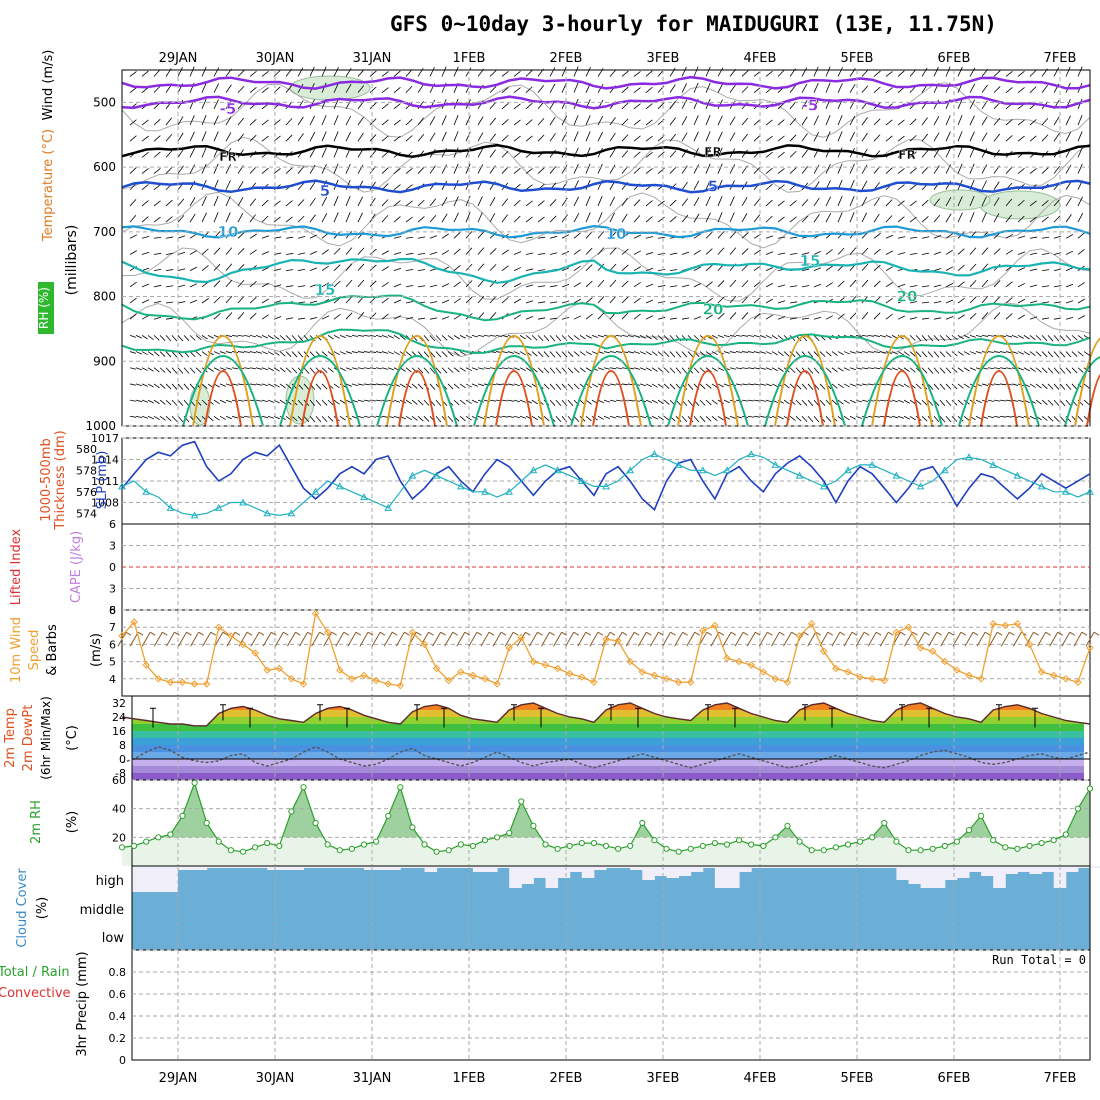 The width and height of the screenshot is (1100, 1100). I want to click on rh-patch, so click(1020, 205).